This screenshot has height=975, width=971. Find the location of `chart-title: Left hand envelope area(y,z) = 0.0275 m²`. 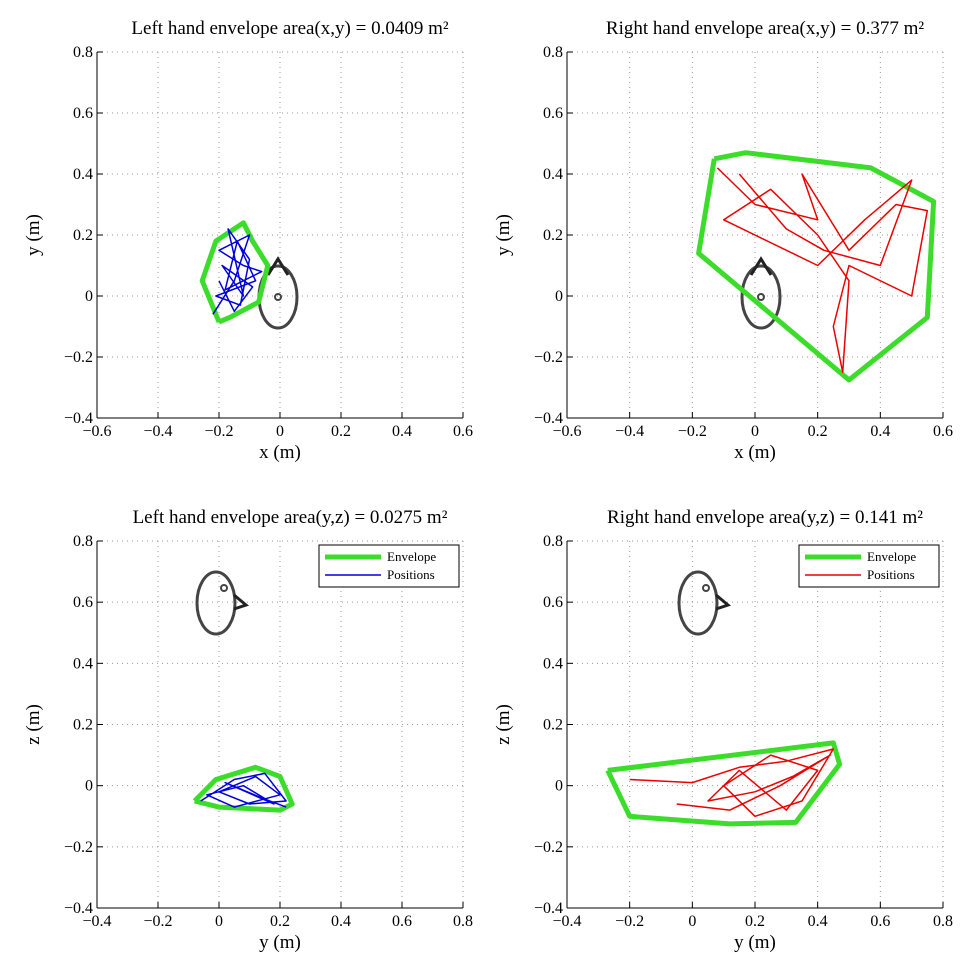

chart-title: Left hand envelope area(y,z) = 0.0275 m² is located at coordinates (290, 517).